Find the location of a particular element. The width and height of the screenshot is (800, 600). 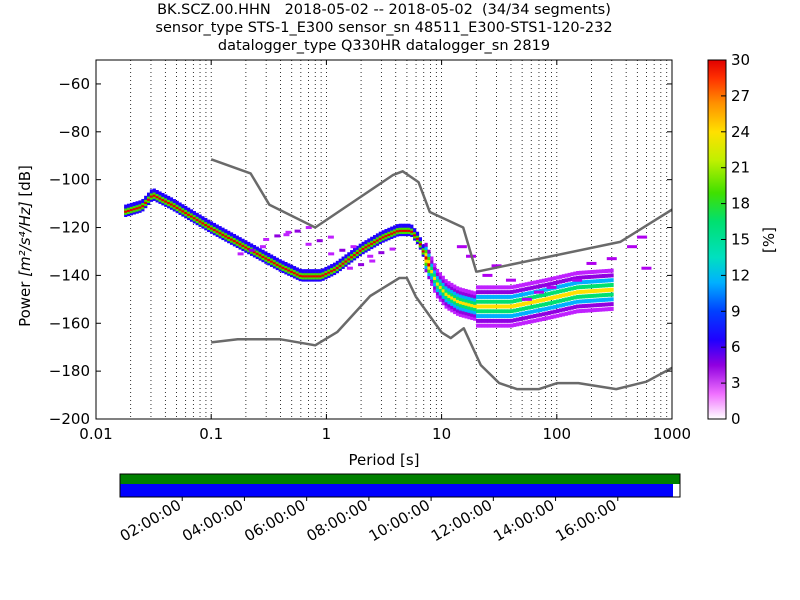

time-coverage-frame is located at coordinates (400, 485).